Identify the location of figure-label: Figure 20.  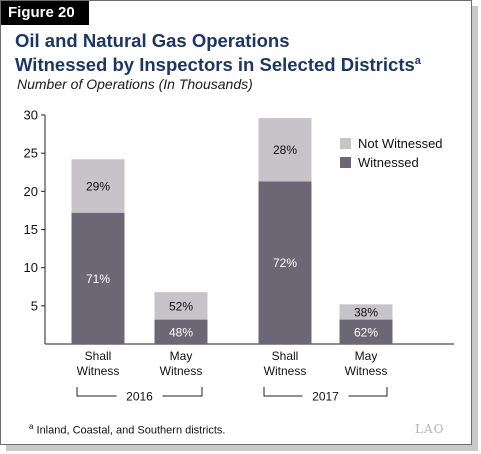
(45, 13).